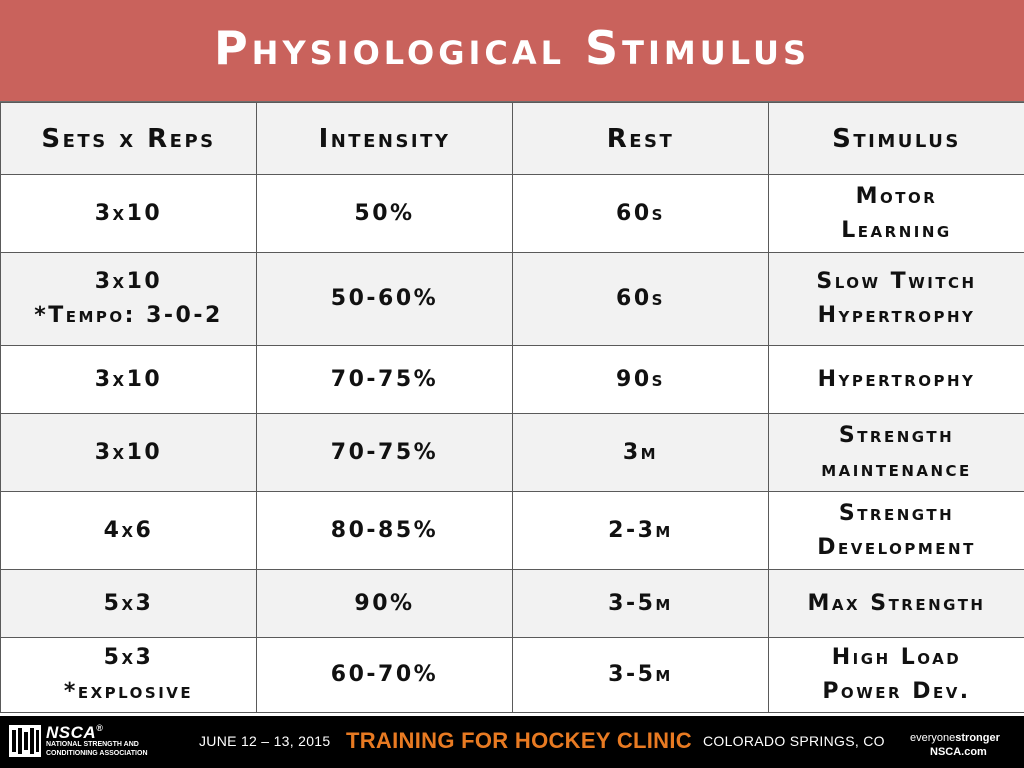  What do you see at coordinates (896, 675) in the screenshot?
I see `stimulus-cell: High Load Power Dev.` at bounding box center [896, 675].